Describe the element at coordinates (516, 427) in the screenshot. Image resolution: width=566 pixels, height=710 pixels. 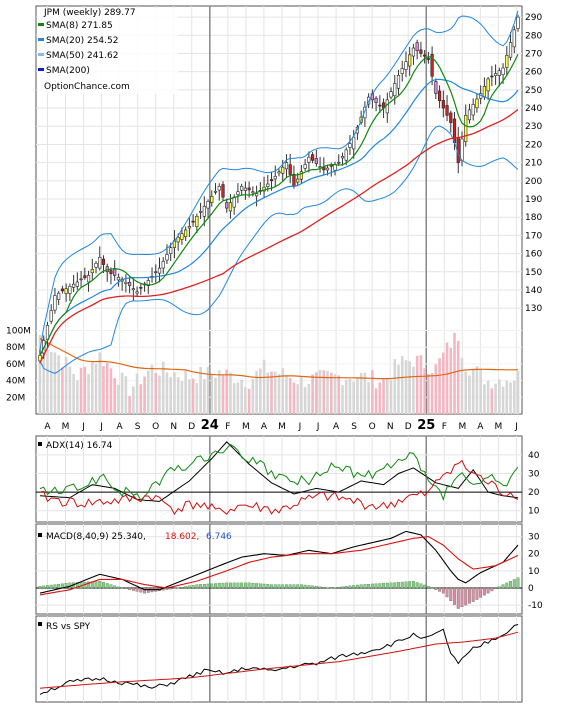
I see `x-month-label-26: J` at that location.